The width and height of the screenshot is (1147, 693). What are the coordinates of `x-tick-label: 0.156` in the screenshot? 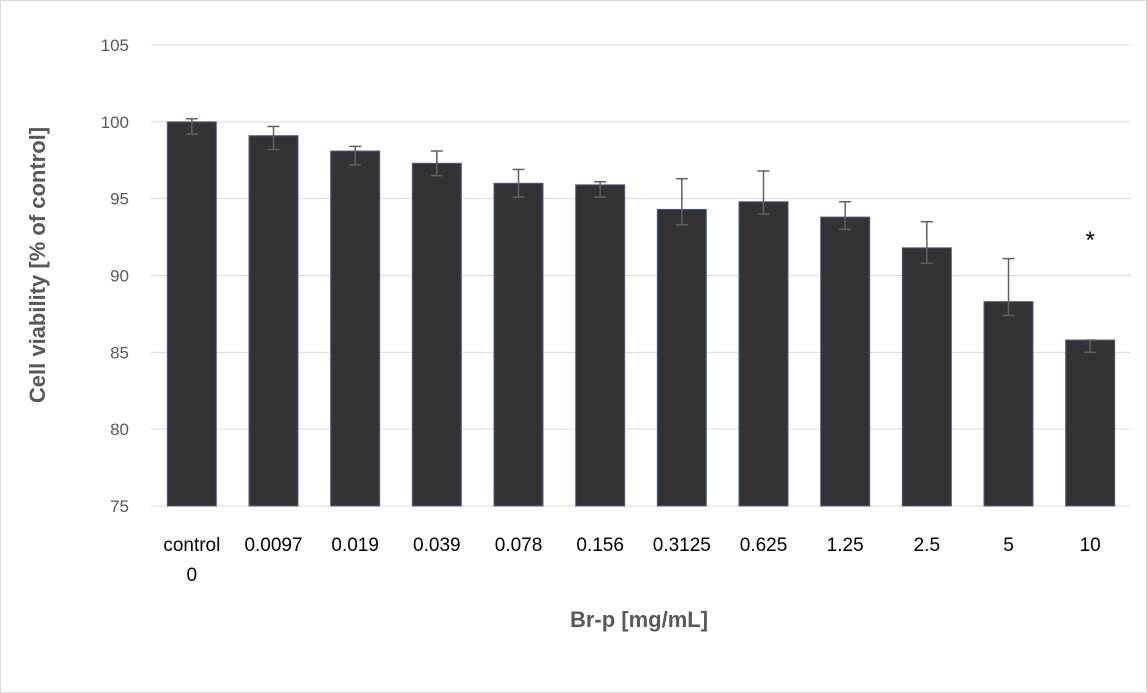 It's located at (600, 545).